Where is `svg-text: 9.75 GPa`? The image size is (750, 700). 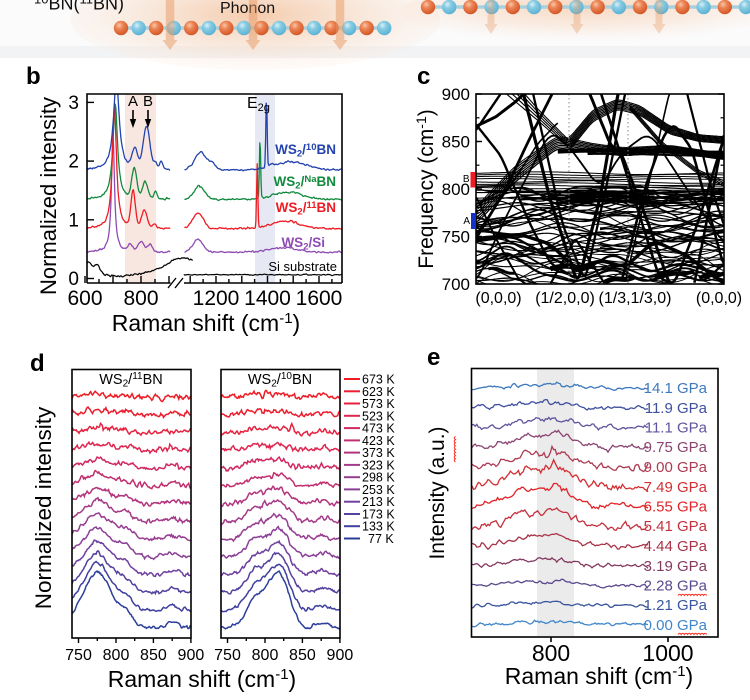
svg-text: 9.75 GPa is located at coordinates (676, 447).